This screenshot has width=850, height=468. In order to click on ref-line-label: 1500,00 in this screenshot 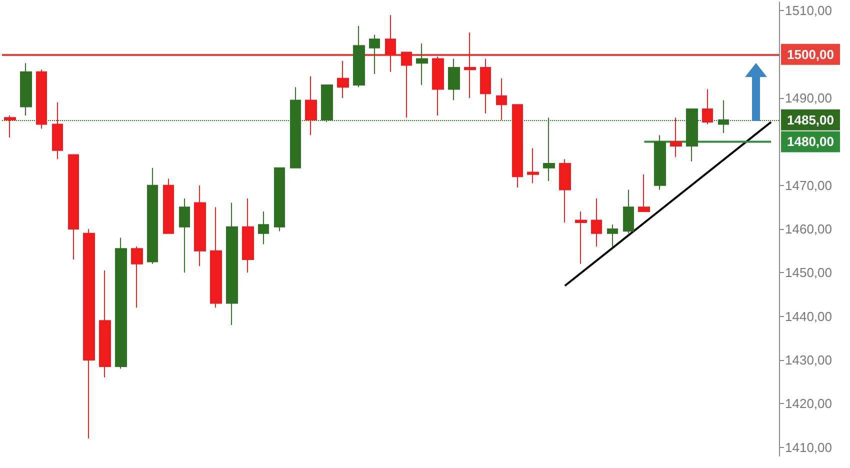, I will do `click(810, 54)`.